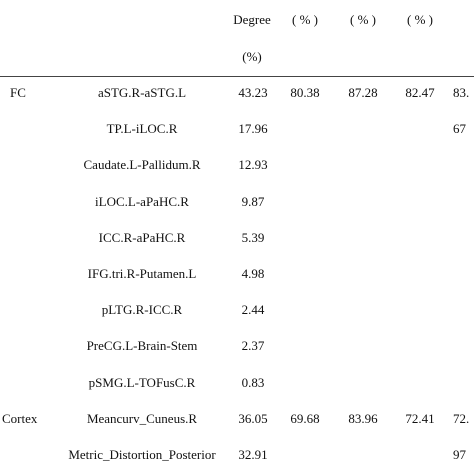  Describe the element at coordinates (305, 92) in the screenshot. I see `value-cell: 80.38` at that location.